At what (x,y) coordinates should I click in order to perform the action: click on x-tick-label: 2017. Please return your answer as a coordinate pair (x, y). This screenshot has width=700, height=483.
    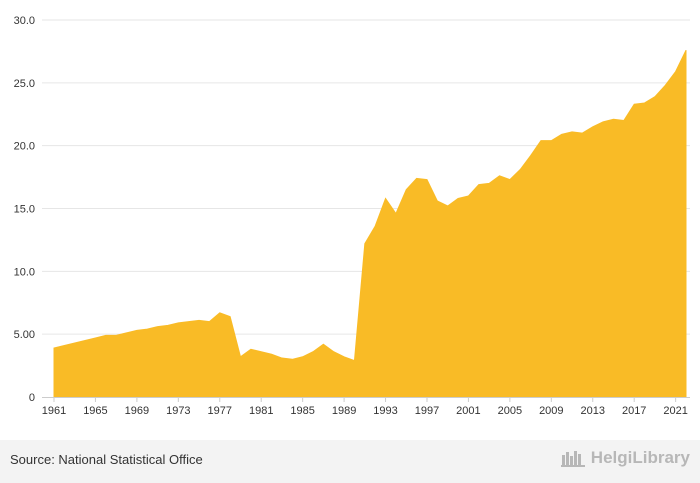
    Looking at the image, I should click on (634, 411).